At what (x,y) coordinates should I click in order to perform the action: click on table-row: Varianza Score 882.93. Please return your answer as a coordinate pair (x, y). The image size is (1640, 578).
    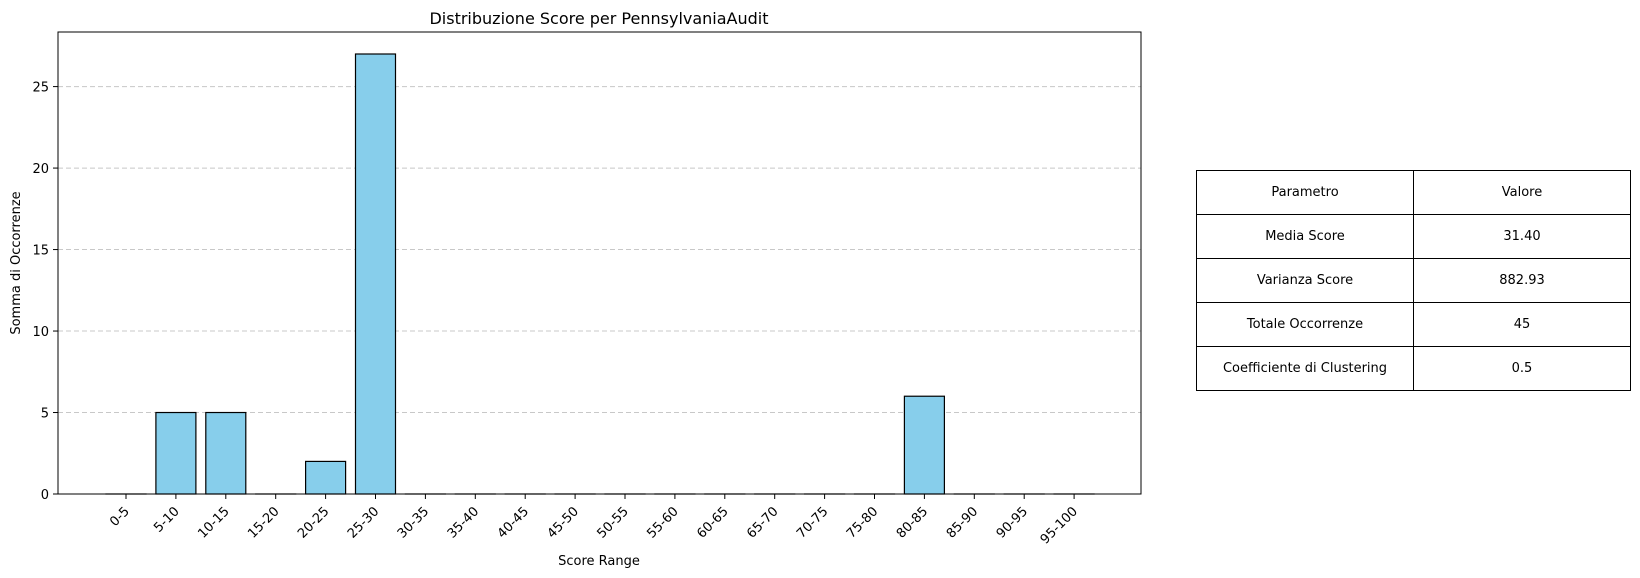
    Looking at the image, I should click on (1413, 280).